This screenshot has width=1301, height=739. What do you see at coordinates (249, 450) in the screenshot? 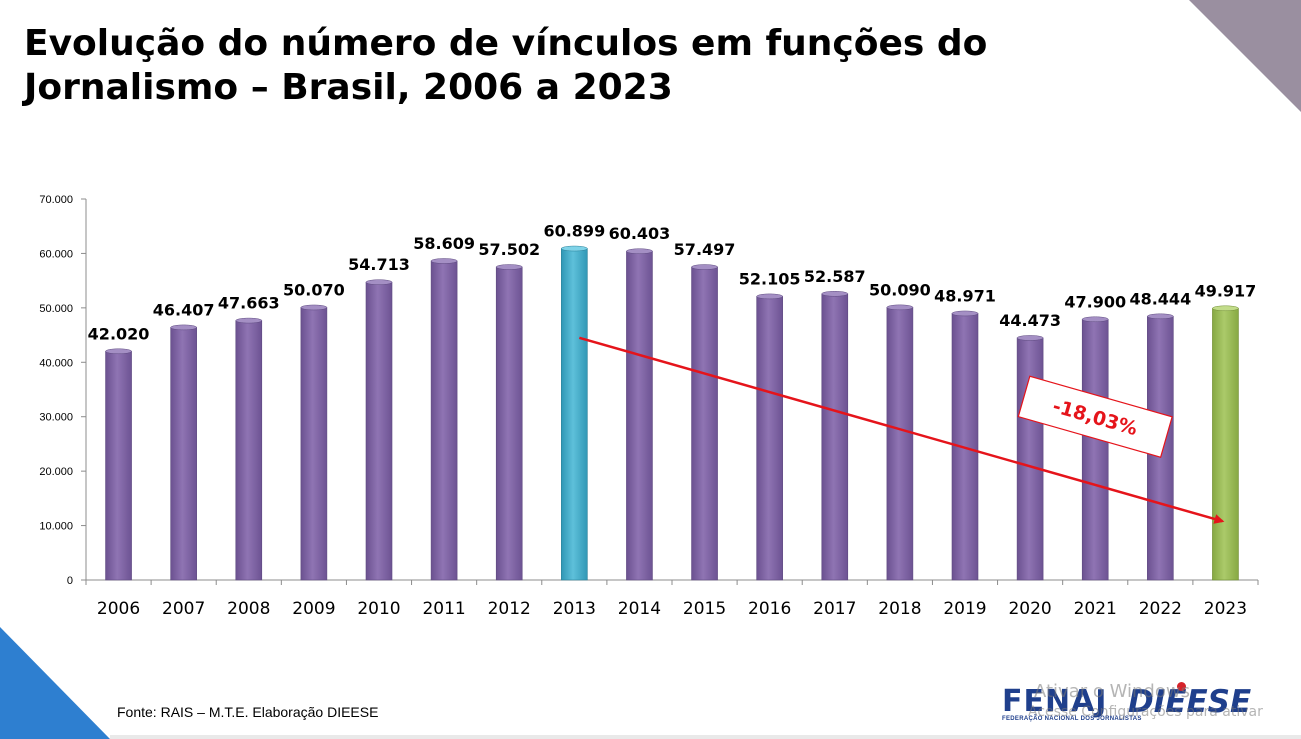
I see `bar-2008` at bounding box center [249, 450].